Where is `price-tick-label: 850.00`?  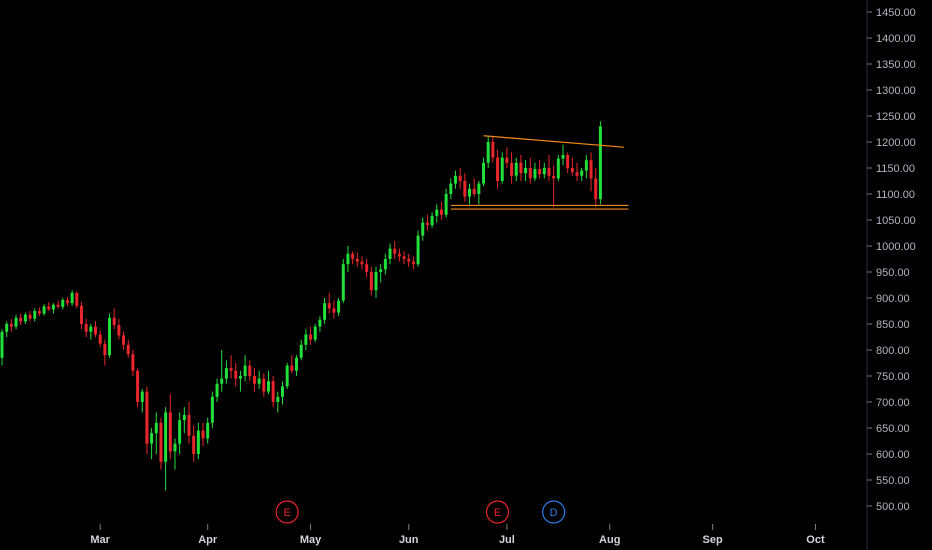 price-tick-label: 850.00 is located at coordinates (893, 325).